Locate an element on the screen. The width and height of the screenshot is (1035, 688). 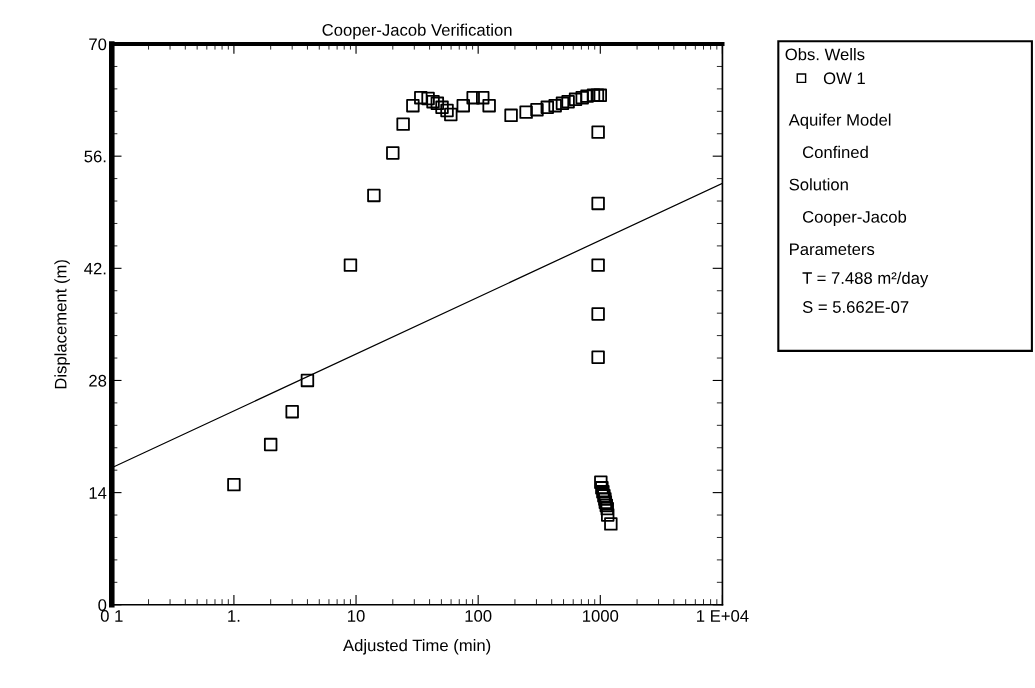
text: S = 5.662E-07 is located at coordinates (855, 307).